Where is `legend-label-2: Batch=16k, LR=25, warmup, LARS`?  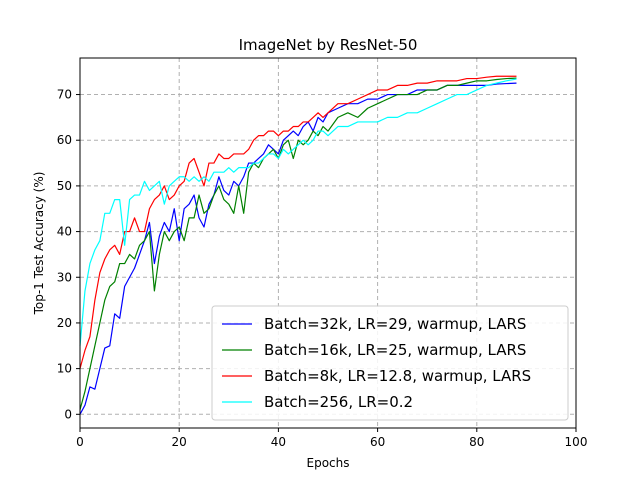
legend-label-2: Batch=16k, LR=25, warmup, LARS is located at coordinates (395, 350).